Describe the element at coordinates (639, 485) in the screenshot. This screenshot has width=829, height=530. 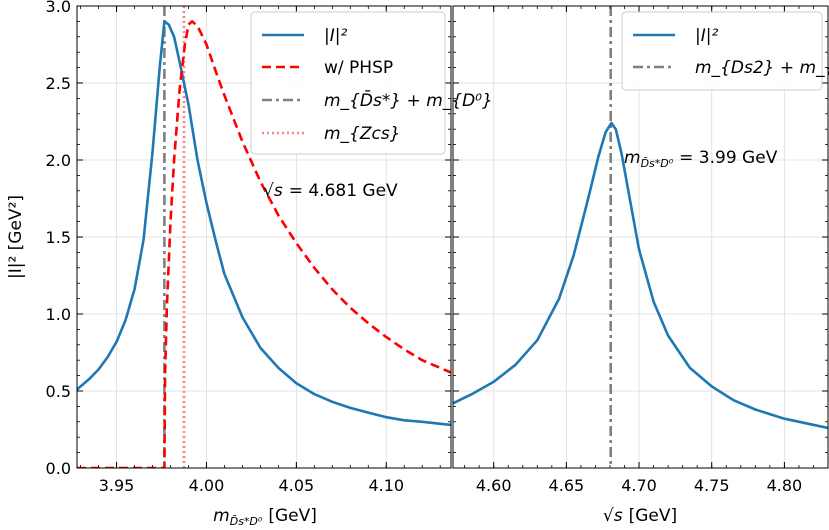
I see `right-x-tick-label: 4.70` at that location.